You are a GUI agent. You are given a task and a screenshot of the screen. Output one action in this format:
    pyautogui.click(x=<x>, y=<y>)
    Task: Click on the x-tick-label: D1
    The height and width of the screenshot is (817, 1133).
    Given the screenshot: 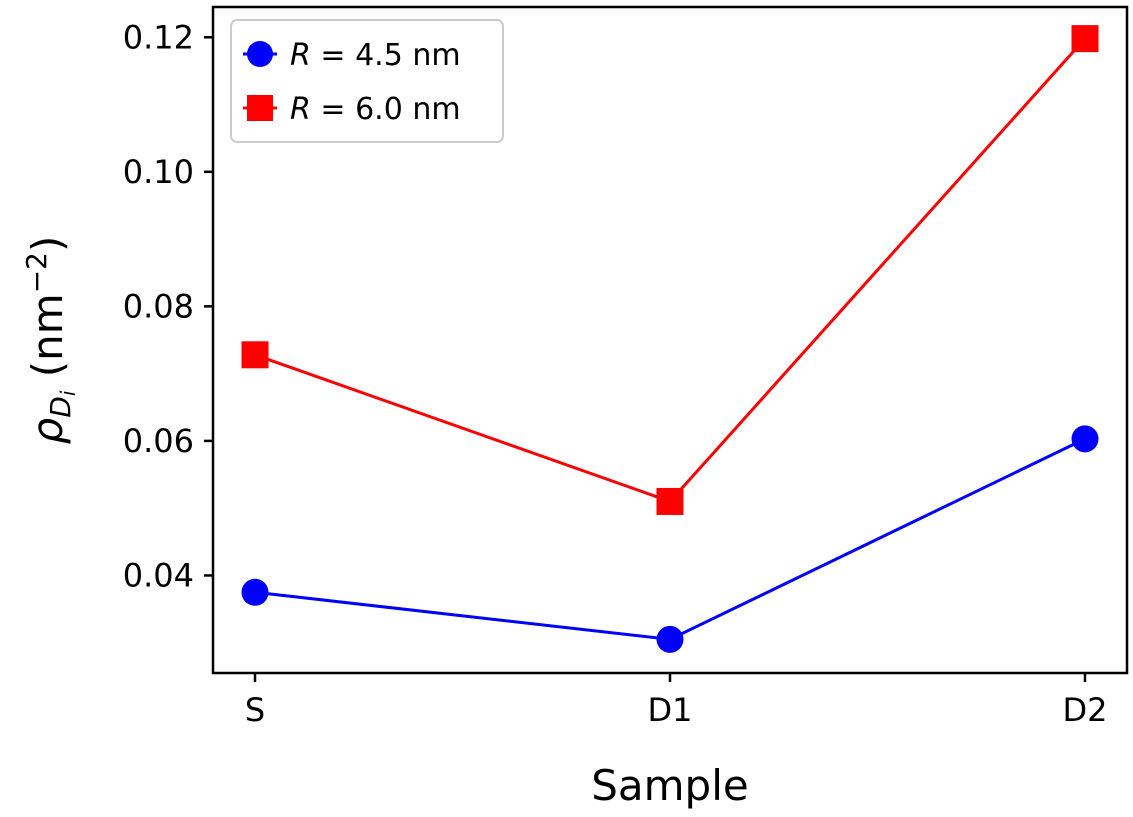 What is the action you would take?
    pyautogui.click(x=670, y=710)
    